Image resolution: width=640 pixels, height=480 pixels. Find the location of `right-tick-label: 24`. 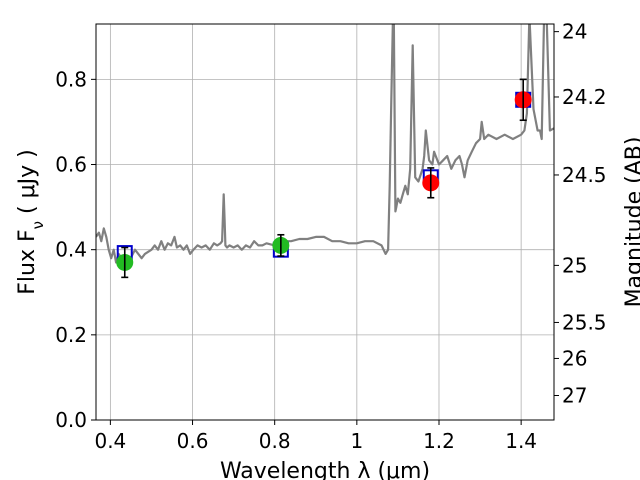

right-tick-label: 24 is located at coordinates (574, 32).